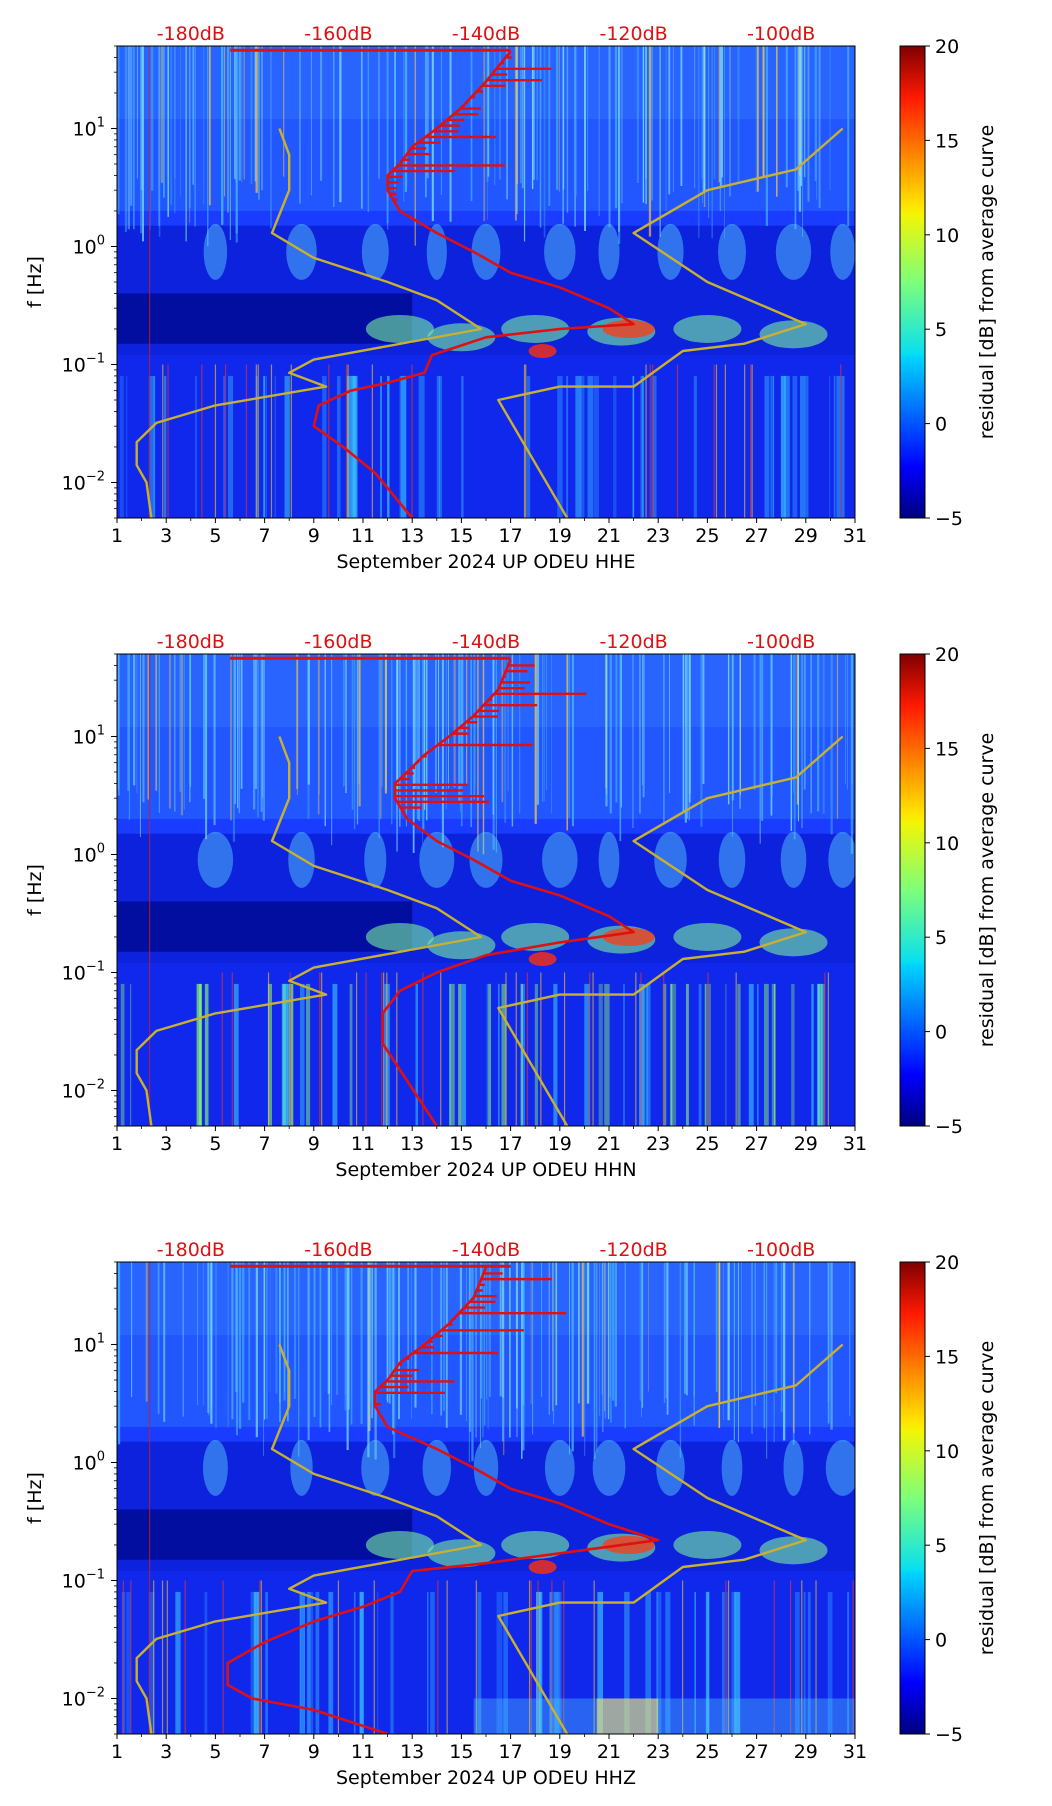  What do you see at coordinates (149, 1498) in the screenshot?
I see `vertical-marker-line` at bounding box center [149, 1498].